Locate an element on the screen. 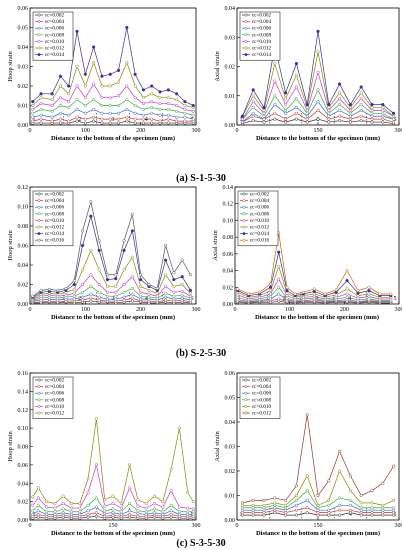 Image resolution: width=402 pixels, height=550 pixels. legend-box is located at coordinates (260, 397).